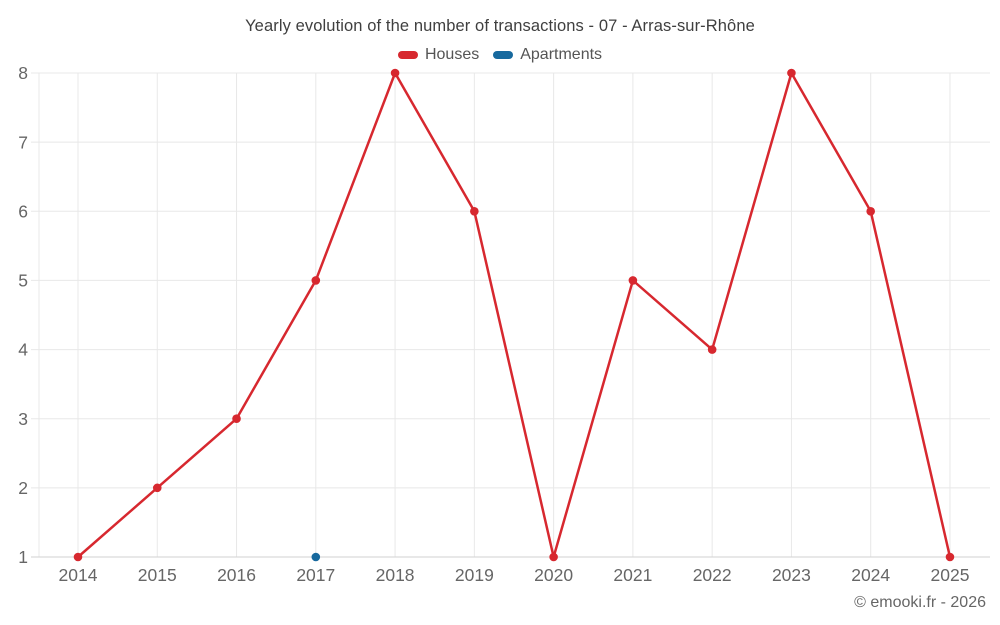  I want to click on x-axis-tick-label: 2017, so click(315, 575).